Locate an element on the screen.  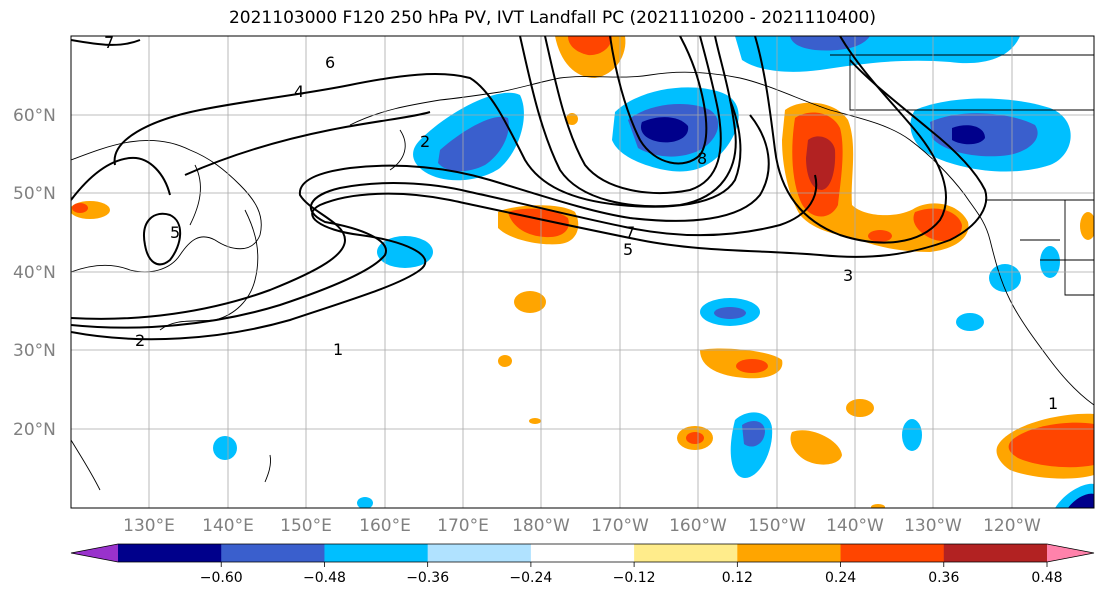
negative-anomaly-hawaii-core is located at coordinates (753, 433).